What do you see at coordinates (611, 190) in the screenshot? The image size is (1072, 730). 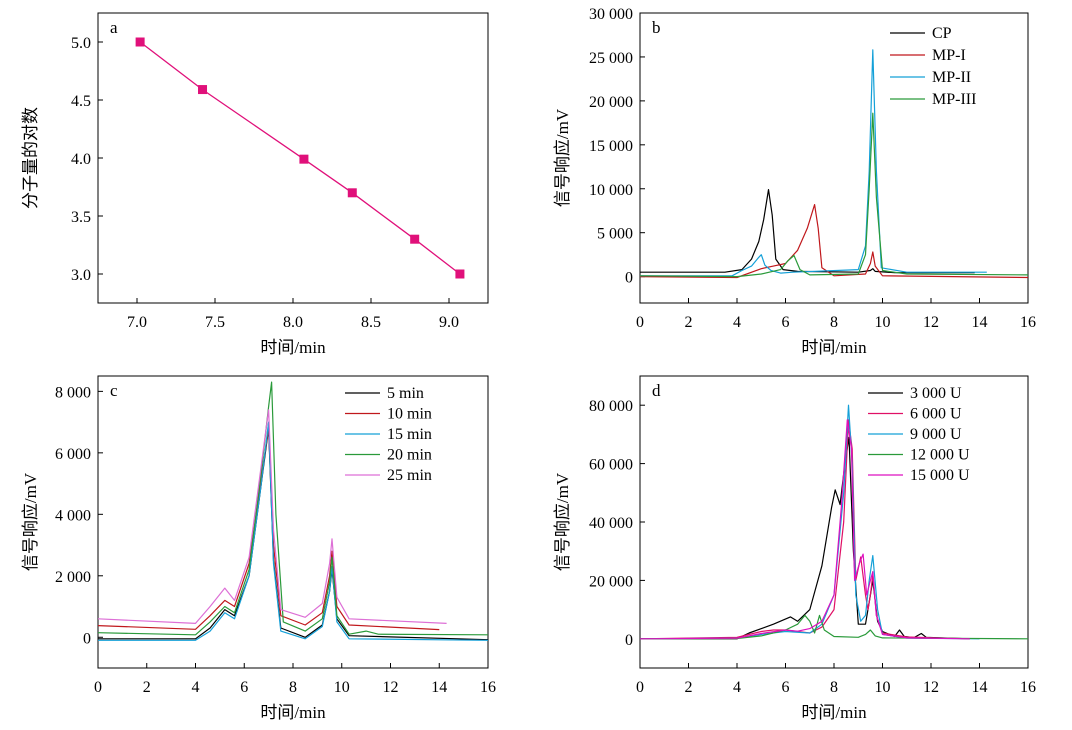 I see `y-tick-label: 10 000` at bounding box center [611, 190].